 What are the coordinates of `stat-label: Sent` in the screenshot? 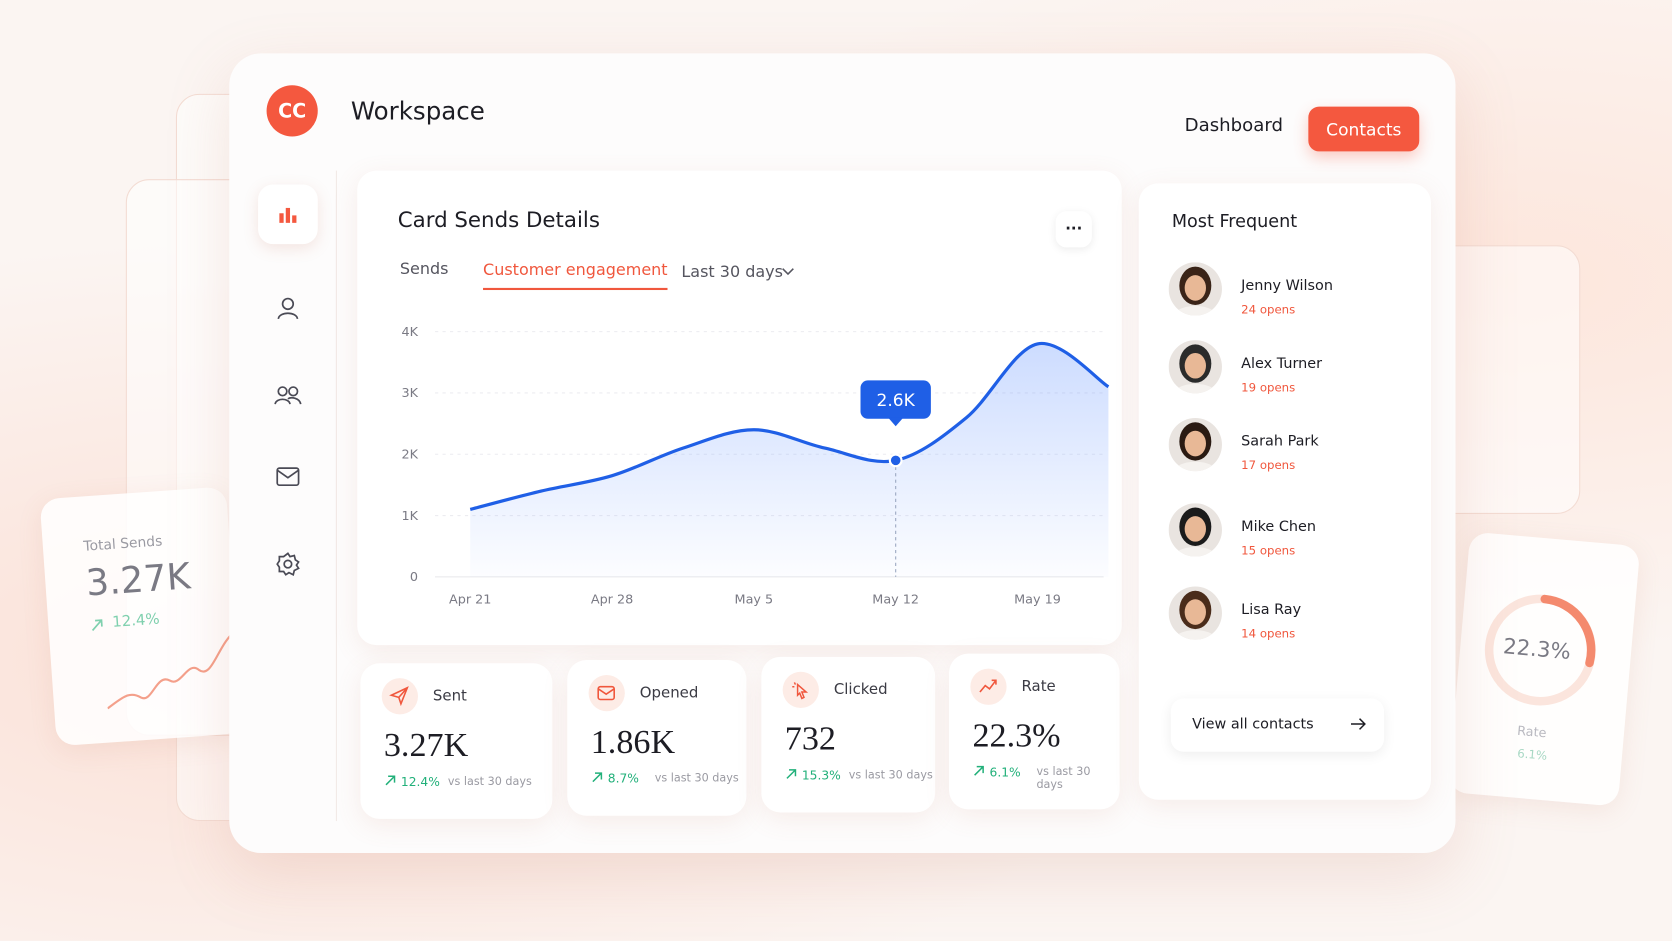 It's located at (449, 696).